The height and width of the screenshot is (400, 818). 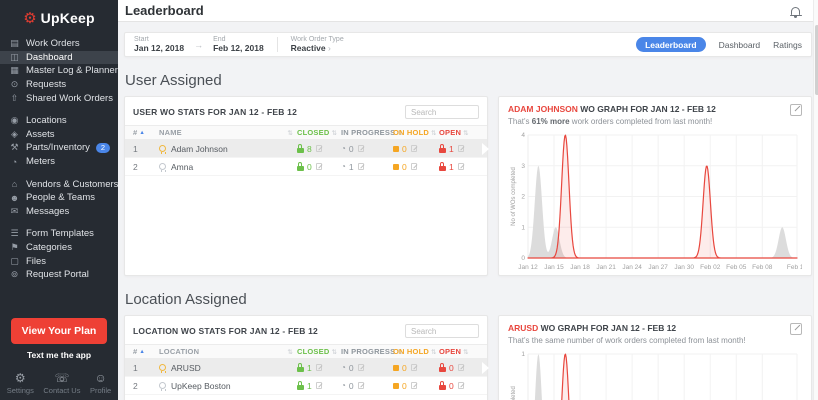 I want to click on name-cell: UpKeep Boston, so click(x=228, y=386).